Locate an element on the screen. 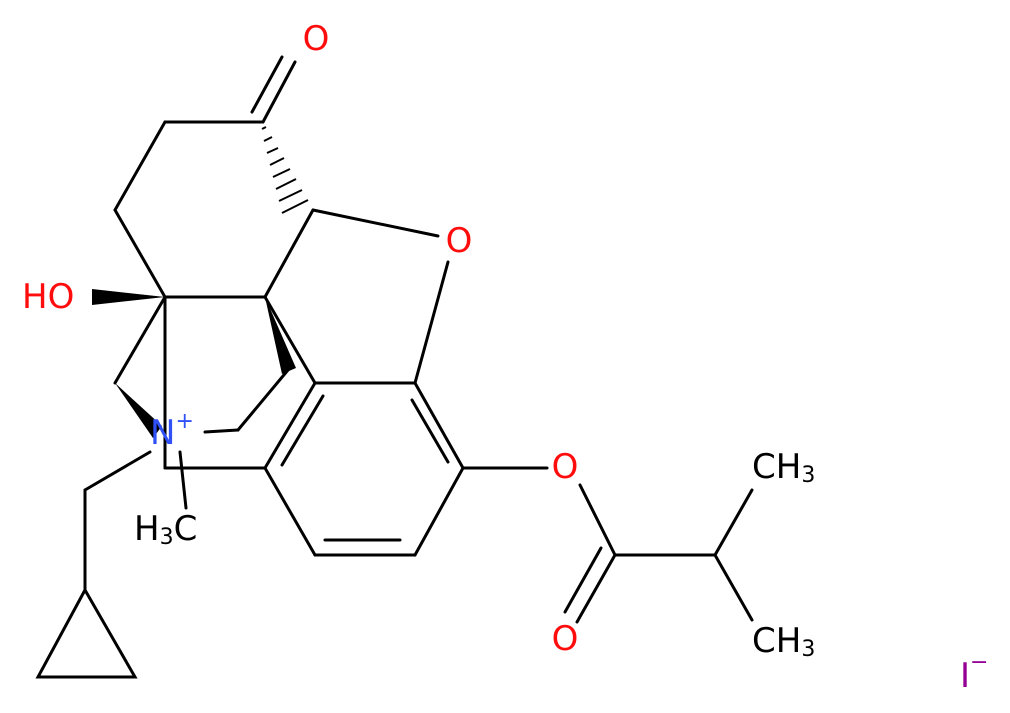  atom-label: H3C is located at coordinates (165, 530).